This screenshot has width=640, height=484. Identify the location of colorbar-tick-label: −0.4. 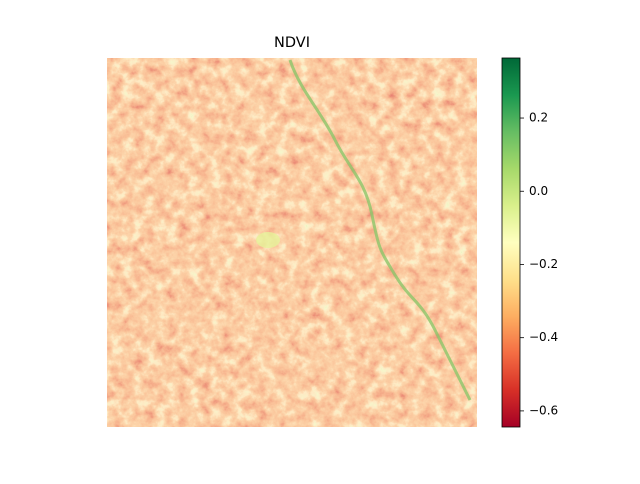
(543, 337).